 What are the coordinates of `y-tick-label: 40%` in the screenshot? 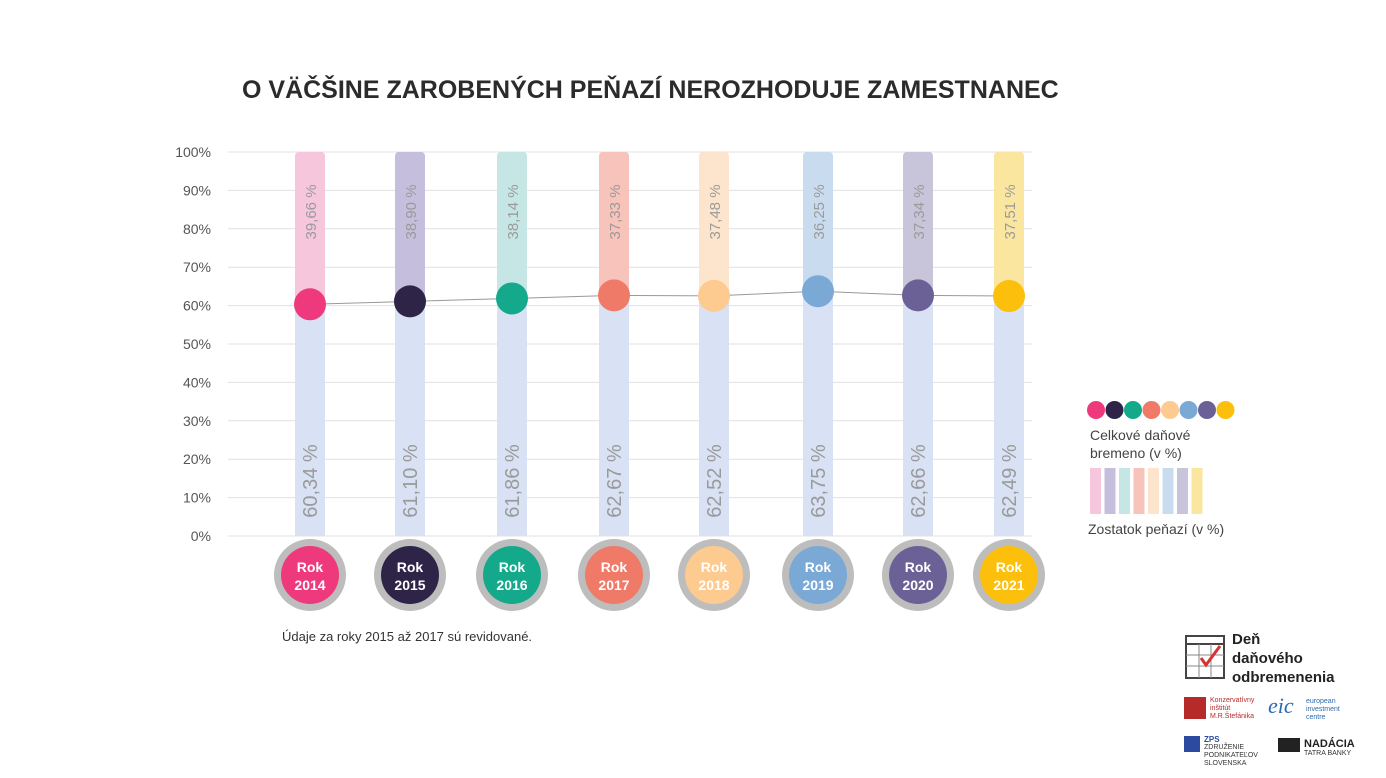 It's located at (197, 382).